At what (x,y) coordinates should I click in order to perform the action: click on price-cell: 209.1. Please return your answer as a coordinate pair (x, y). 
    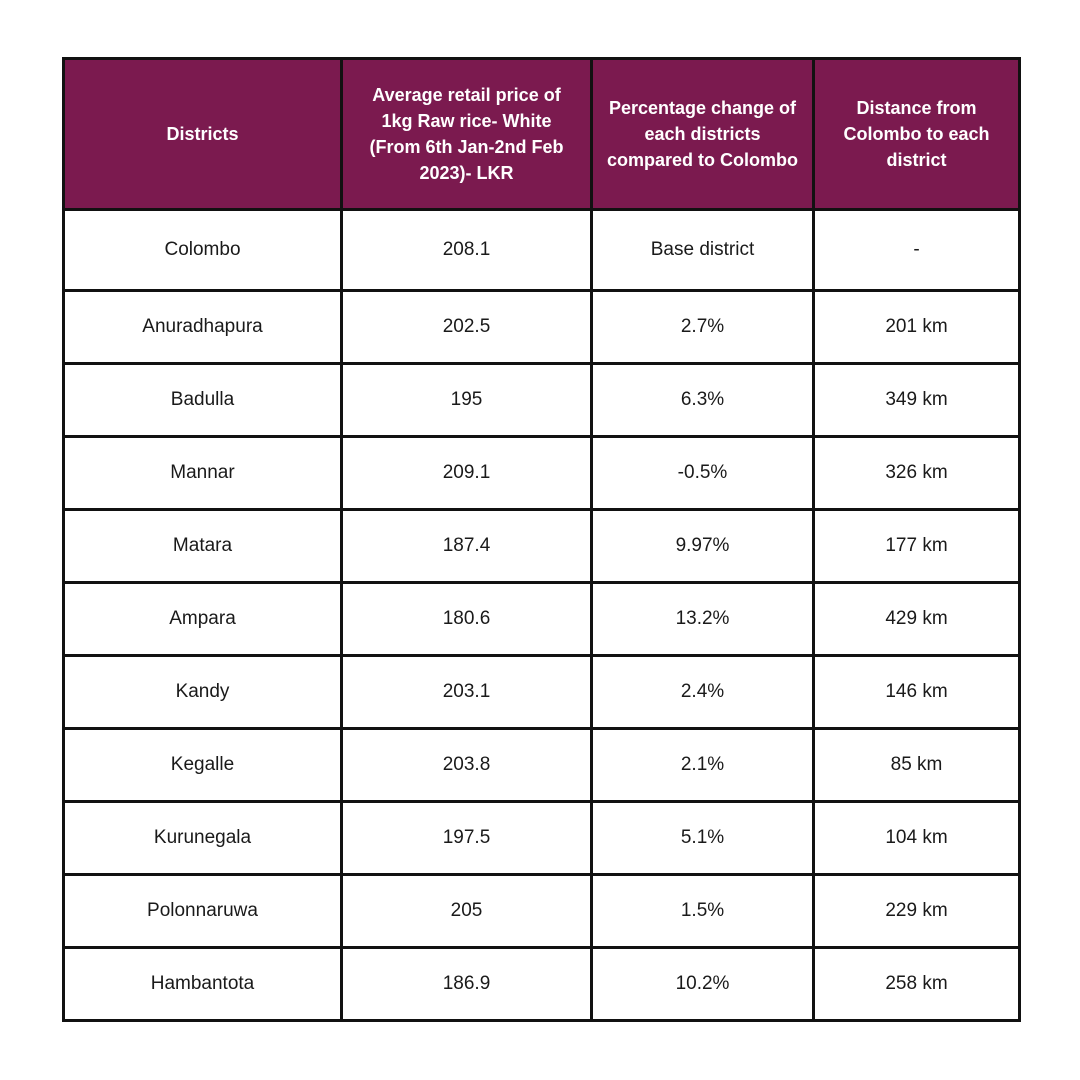
    Looking at the image, I should click on (466, 473).